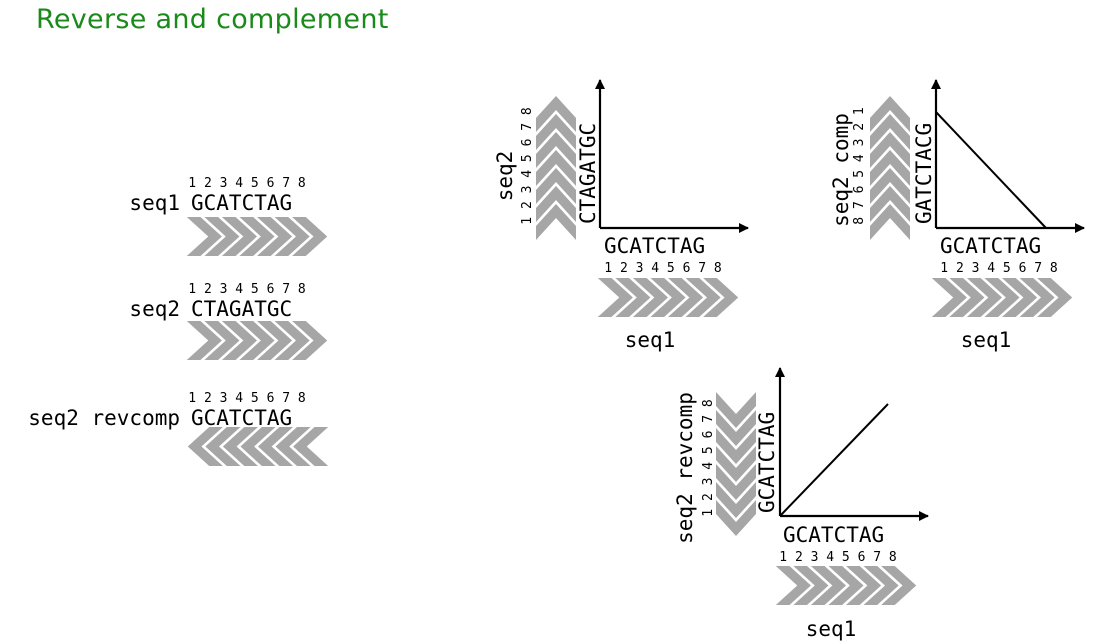 This screenshot has height=643, width=1093. Describe the element at coordinates (668, 297) in the screenshot. I see `plot1-x-chevrons` at that location.